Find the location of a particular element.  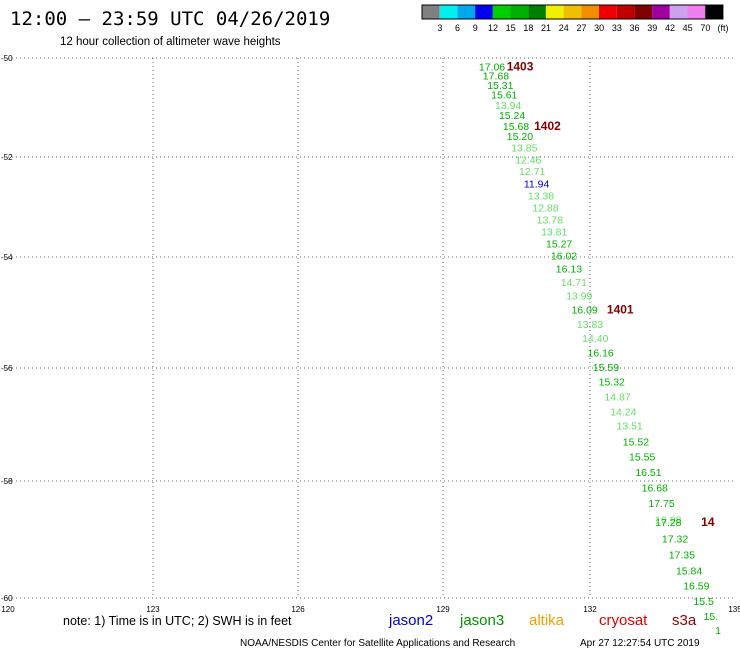

legend-entry-jason2: jason2 is located at coordinates (410, 620).